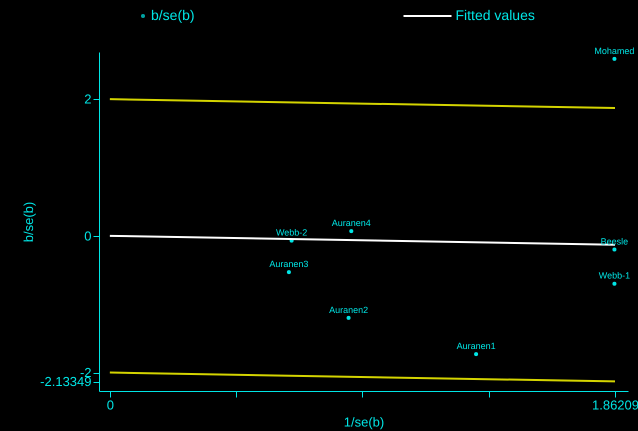 This screenshot has width=638, height=431. I want to click on annotation: Webb-2, so click(292, 233).